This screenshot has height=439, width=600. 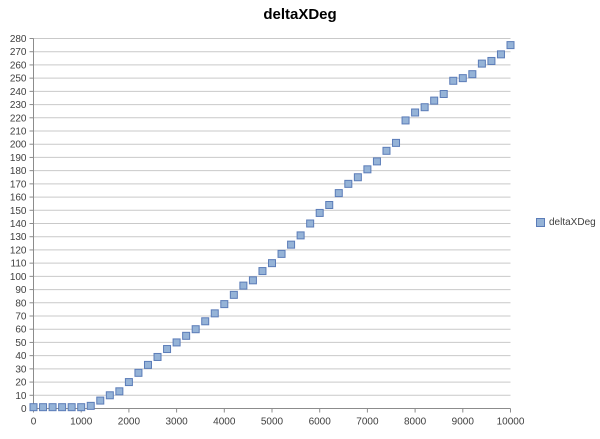 I want to click on y-tick-label: 210, so click(x=18, y=132).